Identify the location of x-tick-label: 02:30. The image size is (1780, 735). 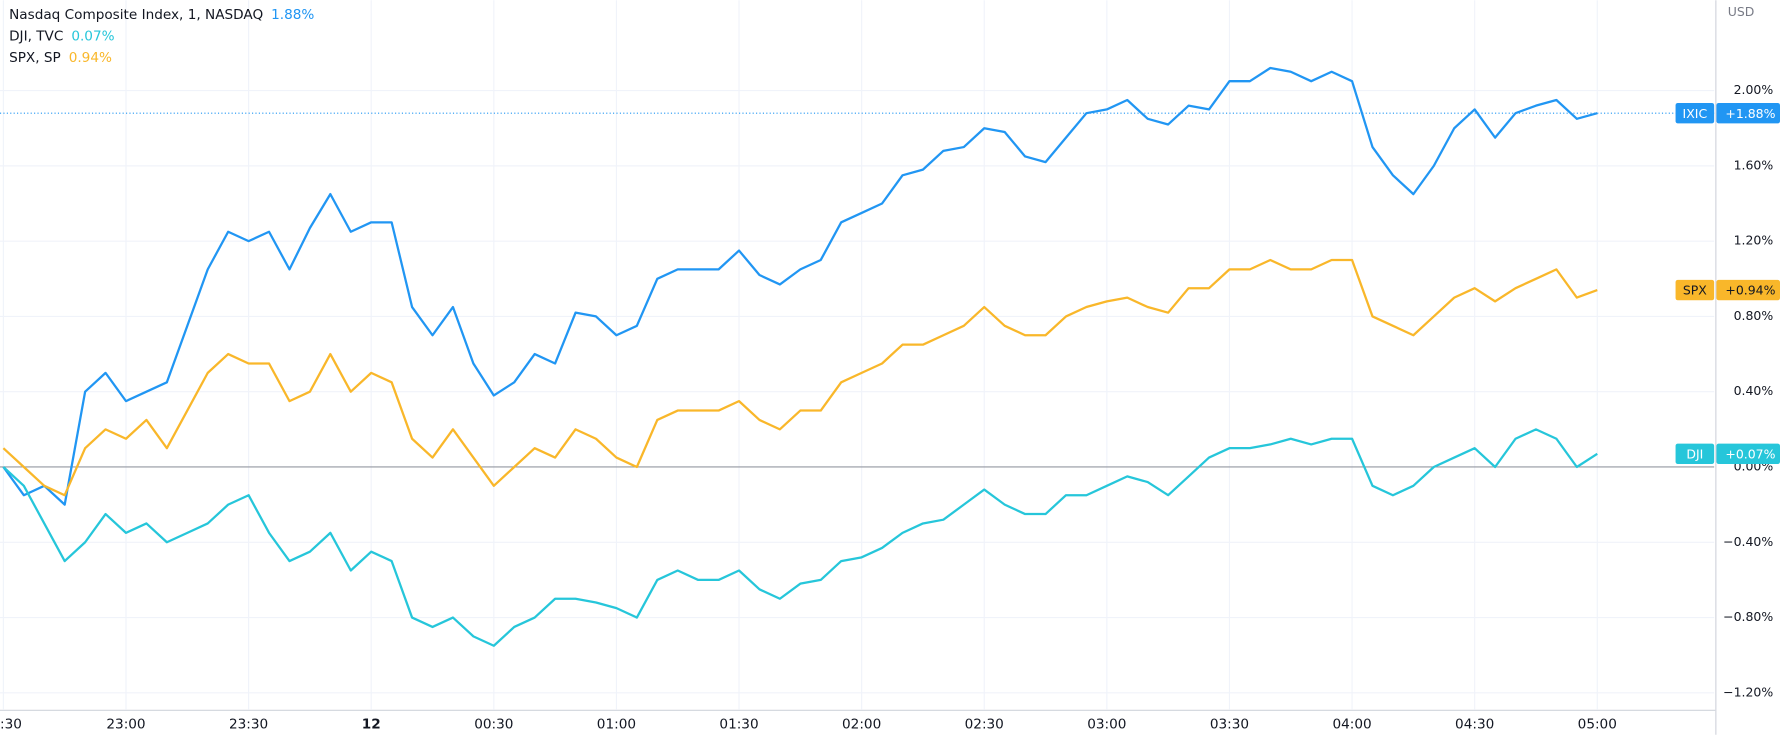
(984, 725).